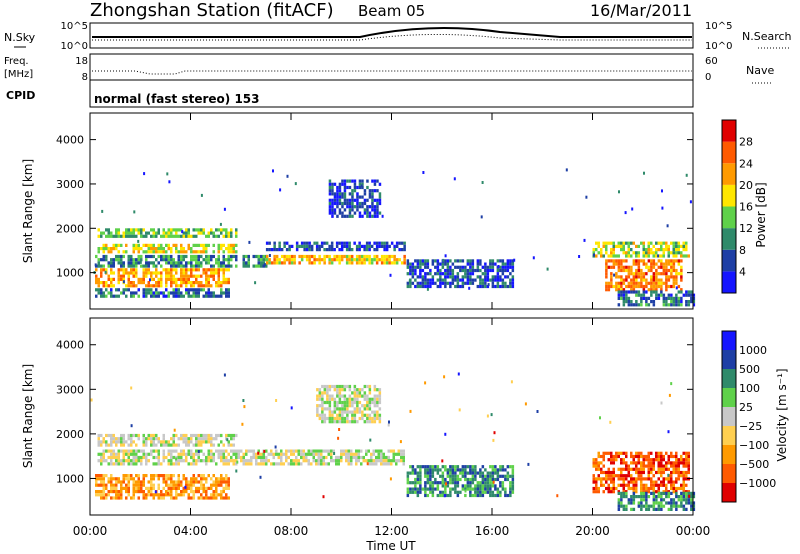 This screenshot has height=554, width=800. Describe the element at coordinates (70, 184) in the screenshot. I see `power-ytick-label: 3000` at that location.